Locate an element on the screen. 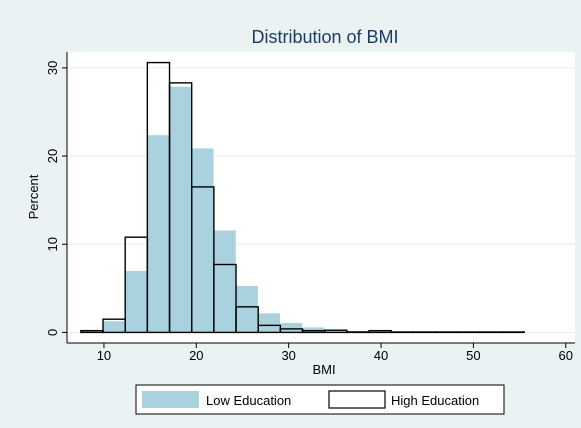 This screenshot has height=428, width=581. x-axis-title: BMI is located at coordinates (323, 369).